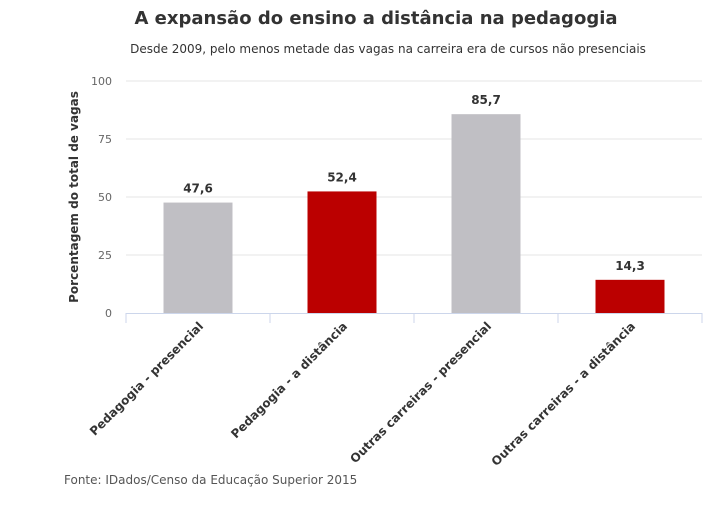  What do you see at coordinates (101, 81) in the screenshot?
I see `y-tick-label: 100` at bounding box center [101, 81].